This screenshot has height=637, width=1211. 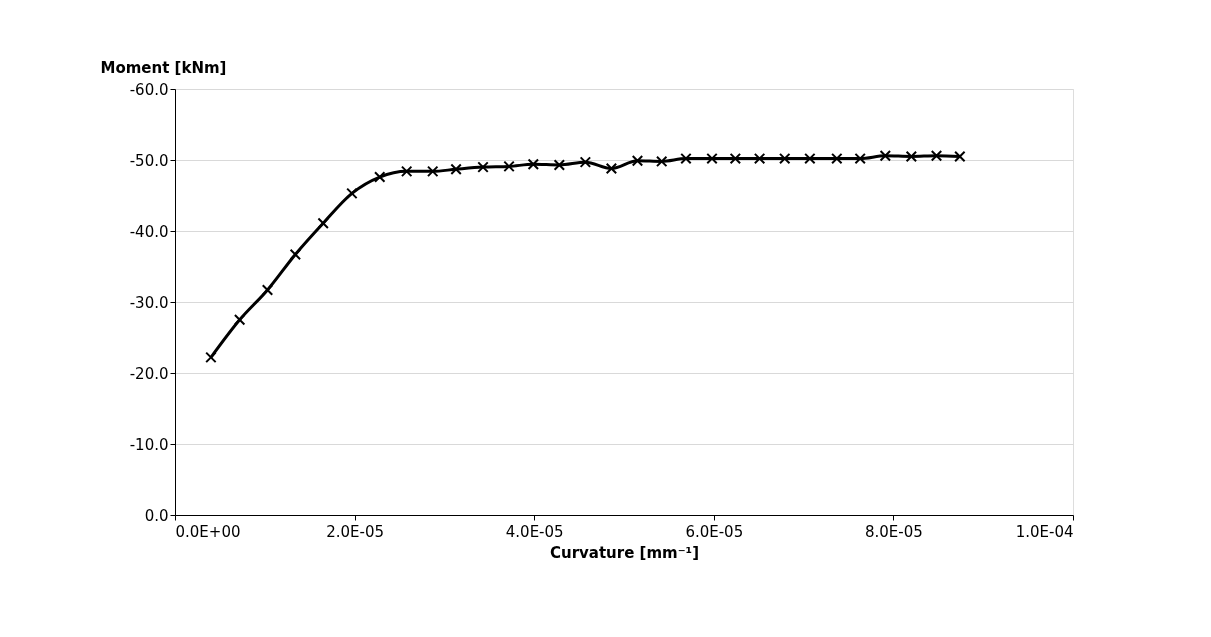 What do you see at coordinates (149, 160) in the screenshot?
I see `y-tick-label: -50.0` at bounding box center [149, 160].